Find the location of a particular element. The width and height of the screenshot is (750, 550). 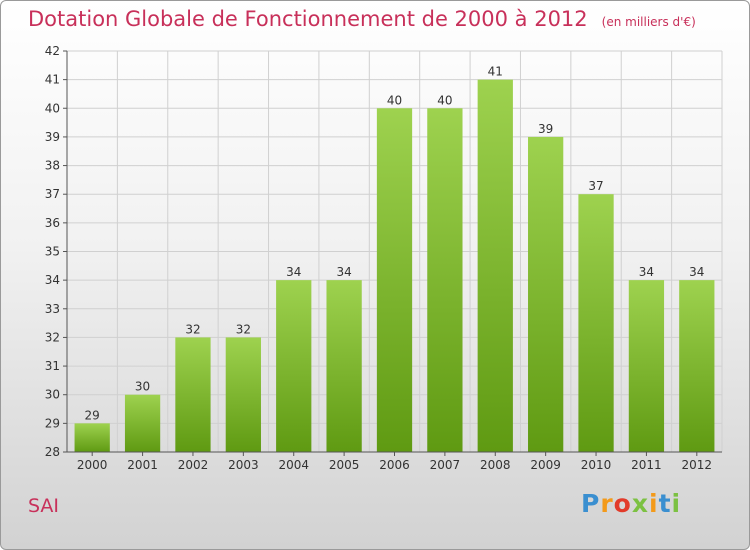

logo-letter: P is located at coordinates (591, 503).